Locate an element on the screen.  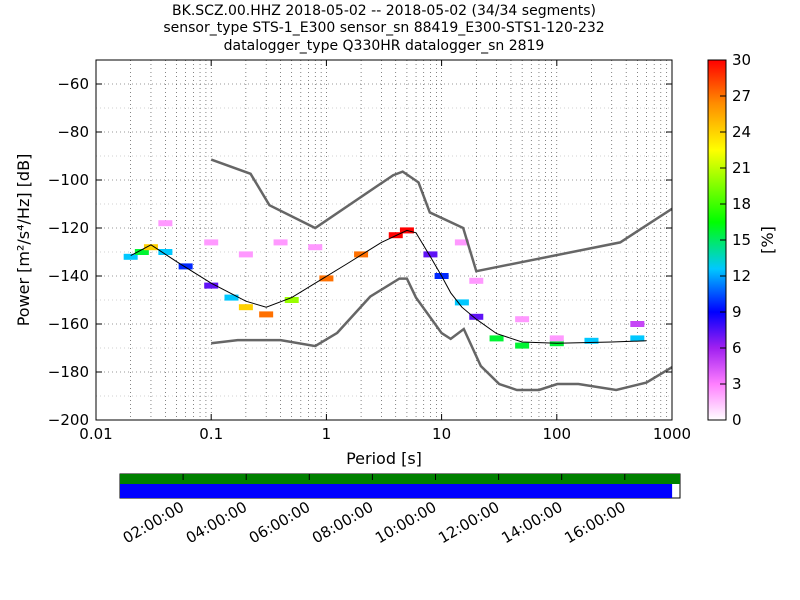
colorbar-tick-label: 3 is located at coordinates (737, 384).